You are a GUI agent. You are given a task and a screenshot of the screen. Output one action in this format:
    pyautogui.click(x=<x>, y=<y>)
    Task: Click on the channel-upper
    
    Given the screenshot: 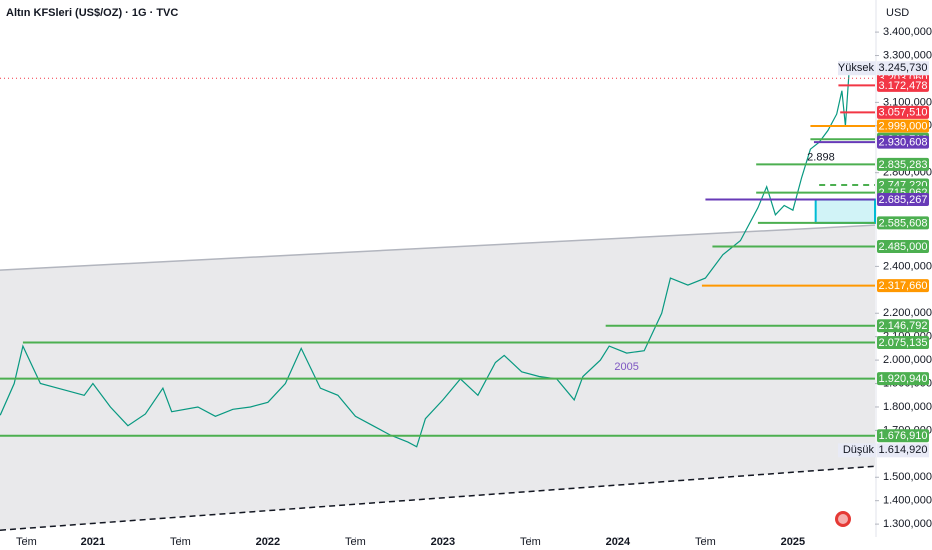 What is the action you would take?
    pyautogui.click(x=438, y=247)
    